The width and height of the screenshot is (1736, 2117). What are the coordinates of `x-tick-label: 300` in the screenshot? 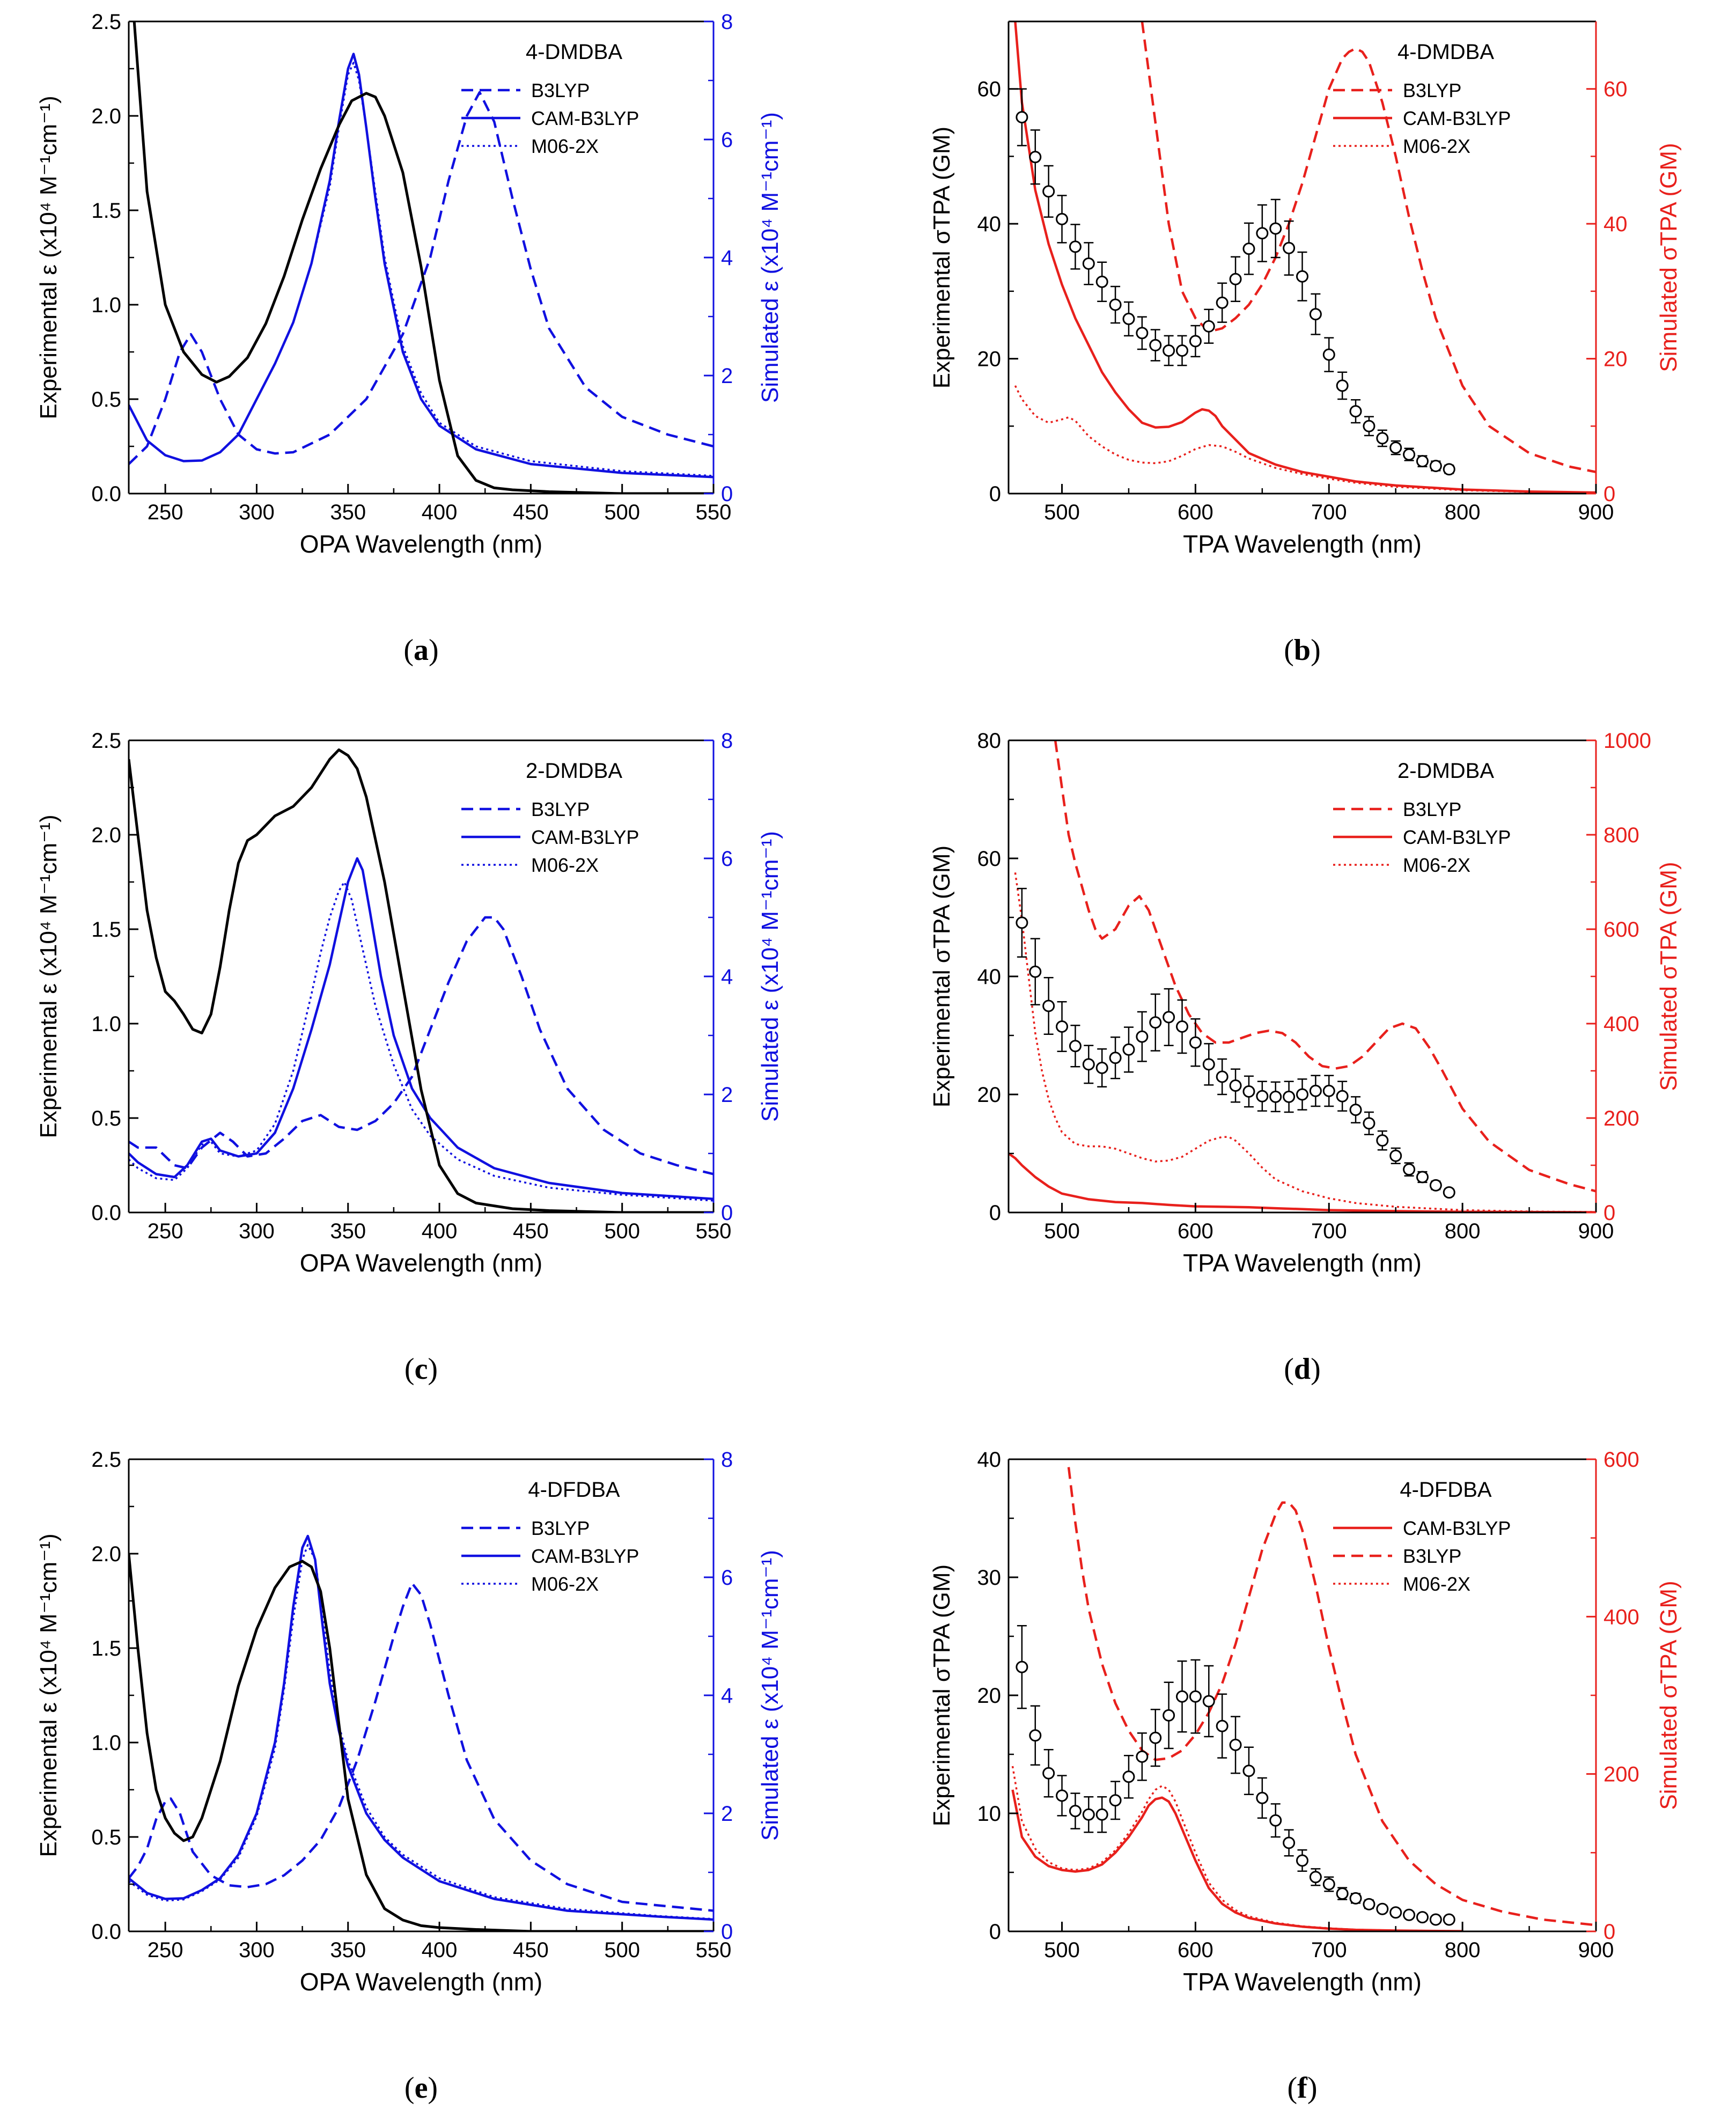 It's located at (257, 1950).